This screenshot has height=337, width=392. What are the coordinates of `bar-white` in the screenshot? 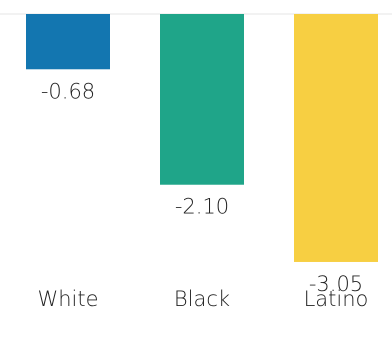 It's located at (68, 42).